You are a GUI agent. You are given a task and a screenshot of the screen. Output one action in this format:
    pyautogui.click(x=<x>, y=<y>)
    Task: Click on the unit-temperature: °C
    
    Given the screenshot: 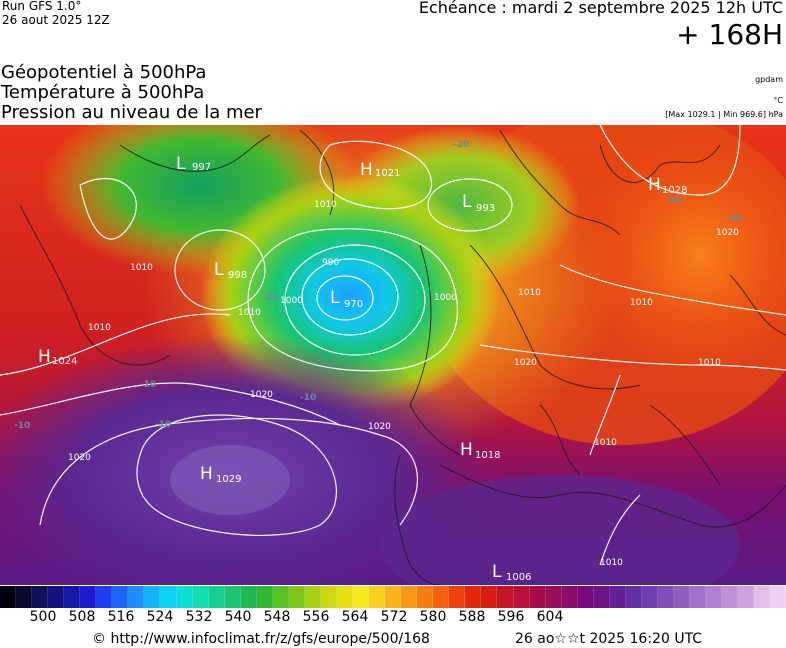 What is the action you would take?
    pyautogui.click(x=778, y=100)
    